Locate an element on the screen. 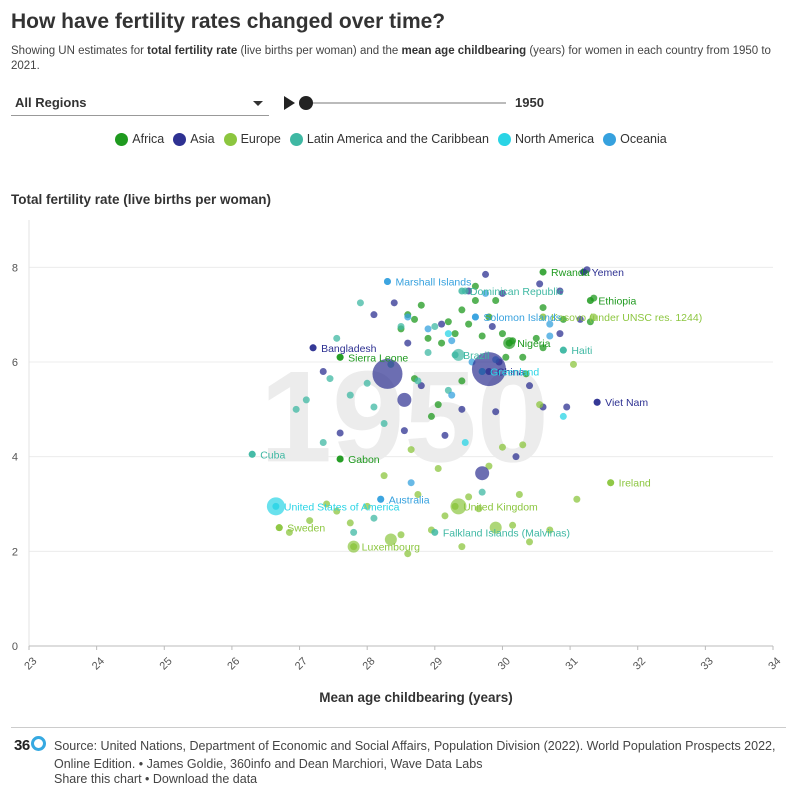 The height and width of the screenshot is (799, 796). y-tick-label: 2 is located at coordinates (15, 552).